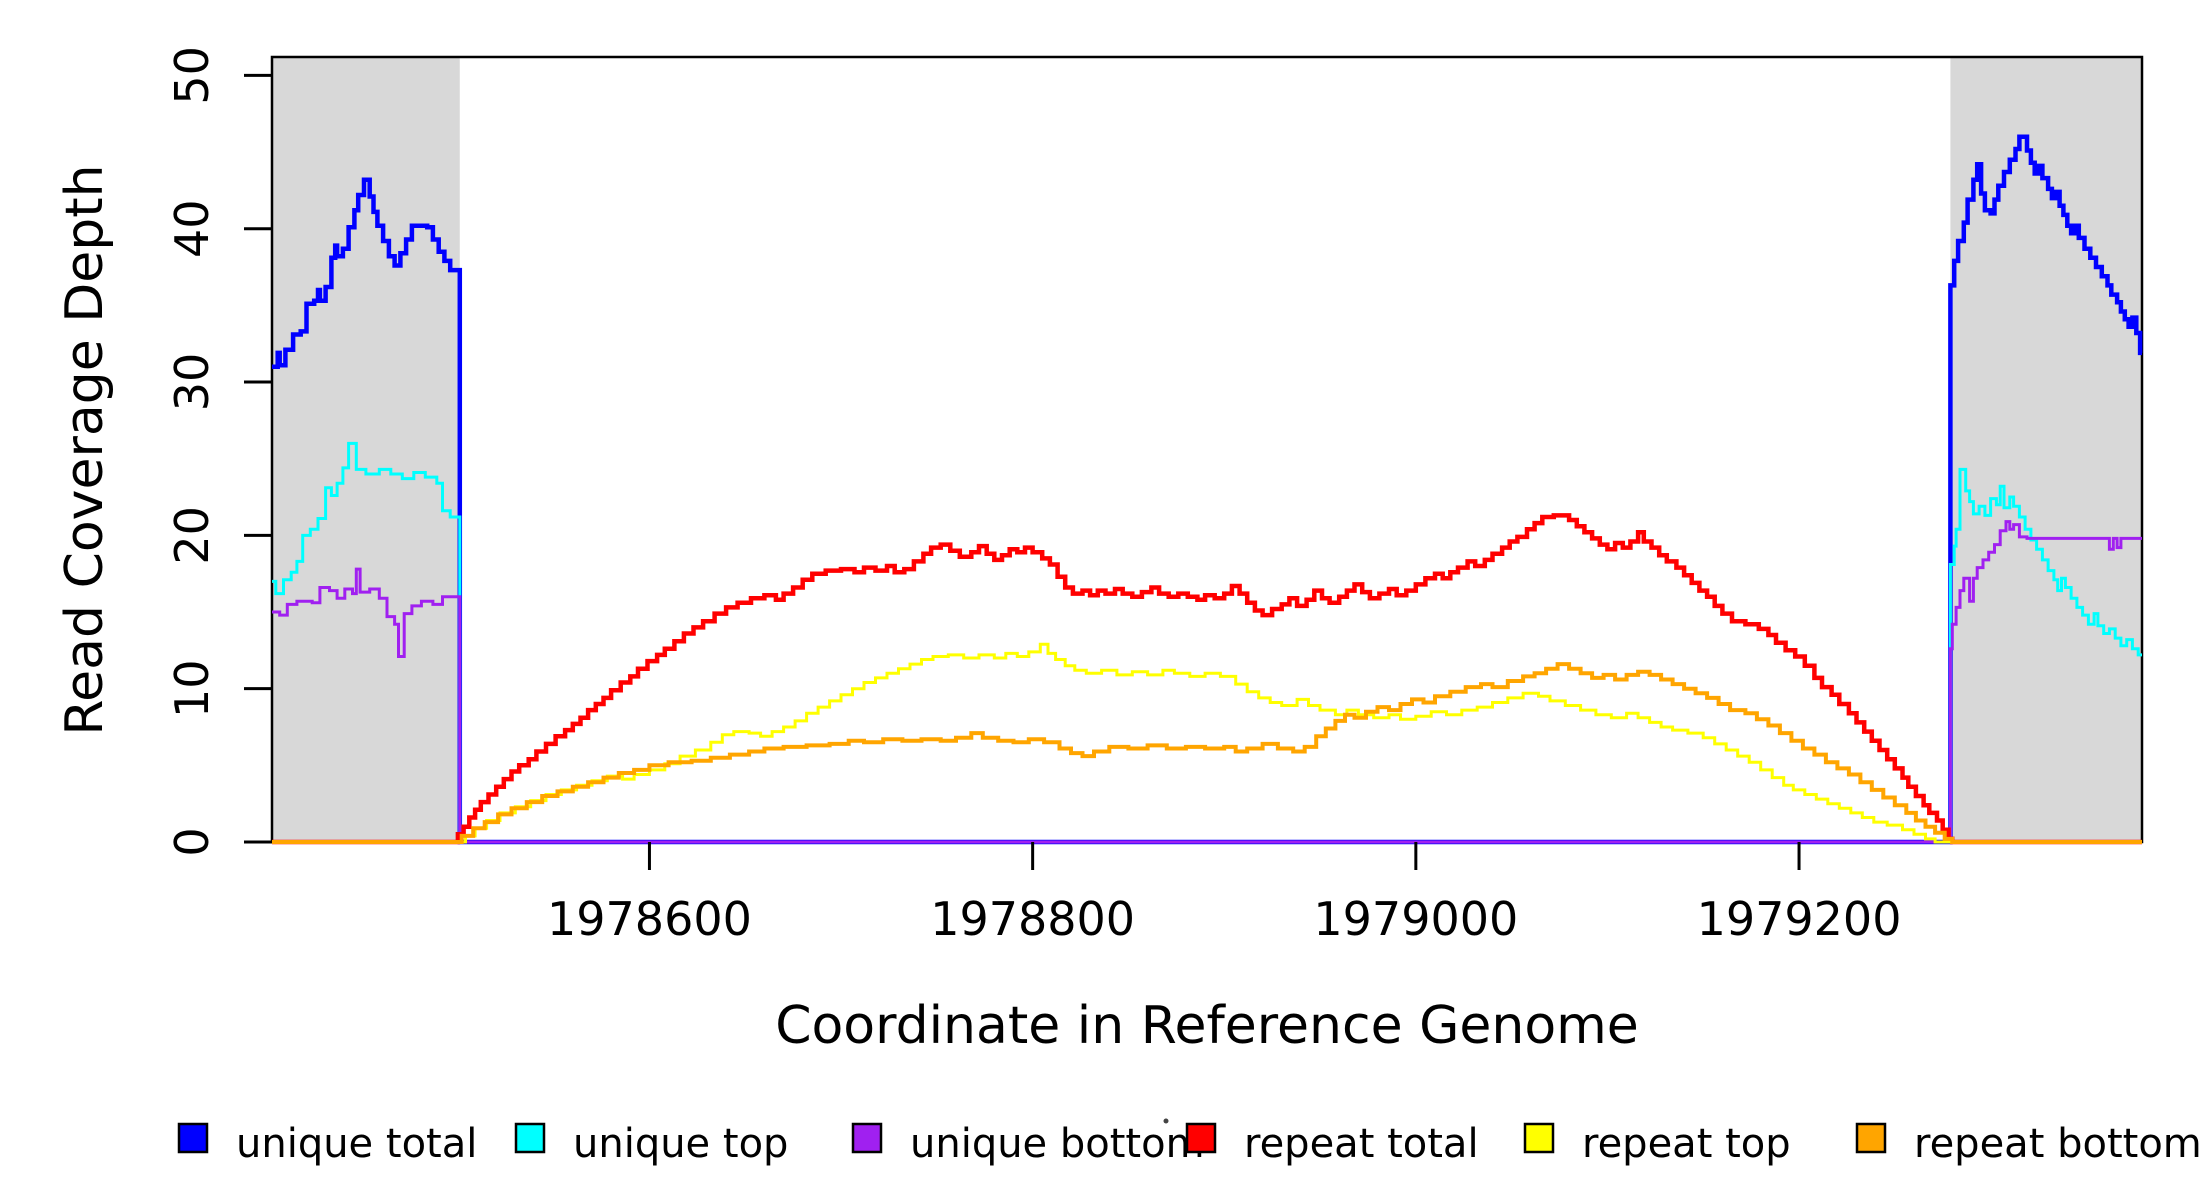 The width and height of the screenshot is (2200, 1200). I want to click on series-repeat-bottom-line, so click(1207, 753).